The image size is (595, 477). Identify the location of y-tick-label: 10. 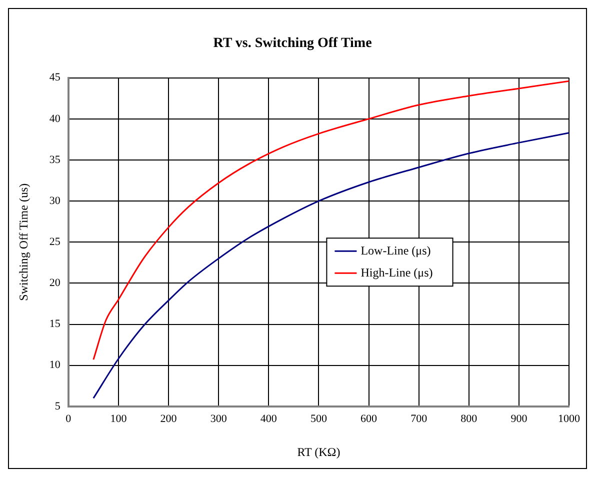
(55, 365).